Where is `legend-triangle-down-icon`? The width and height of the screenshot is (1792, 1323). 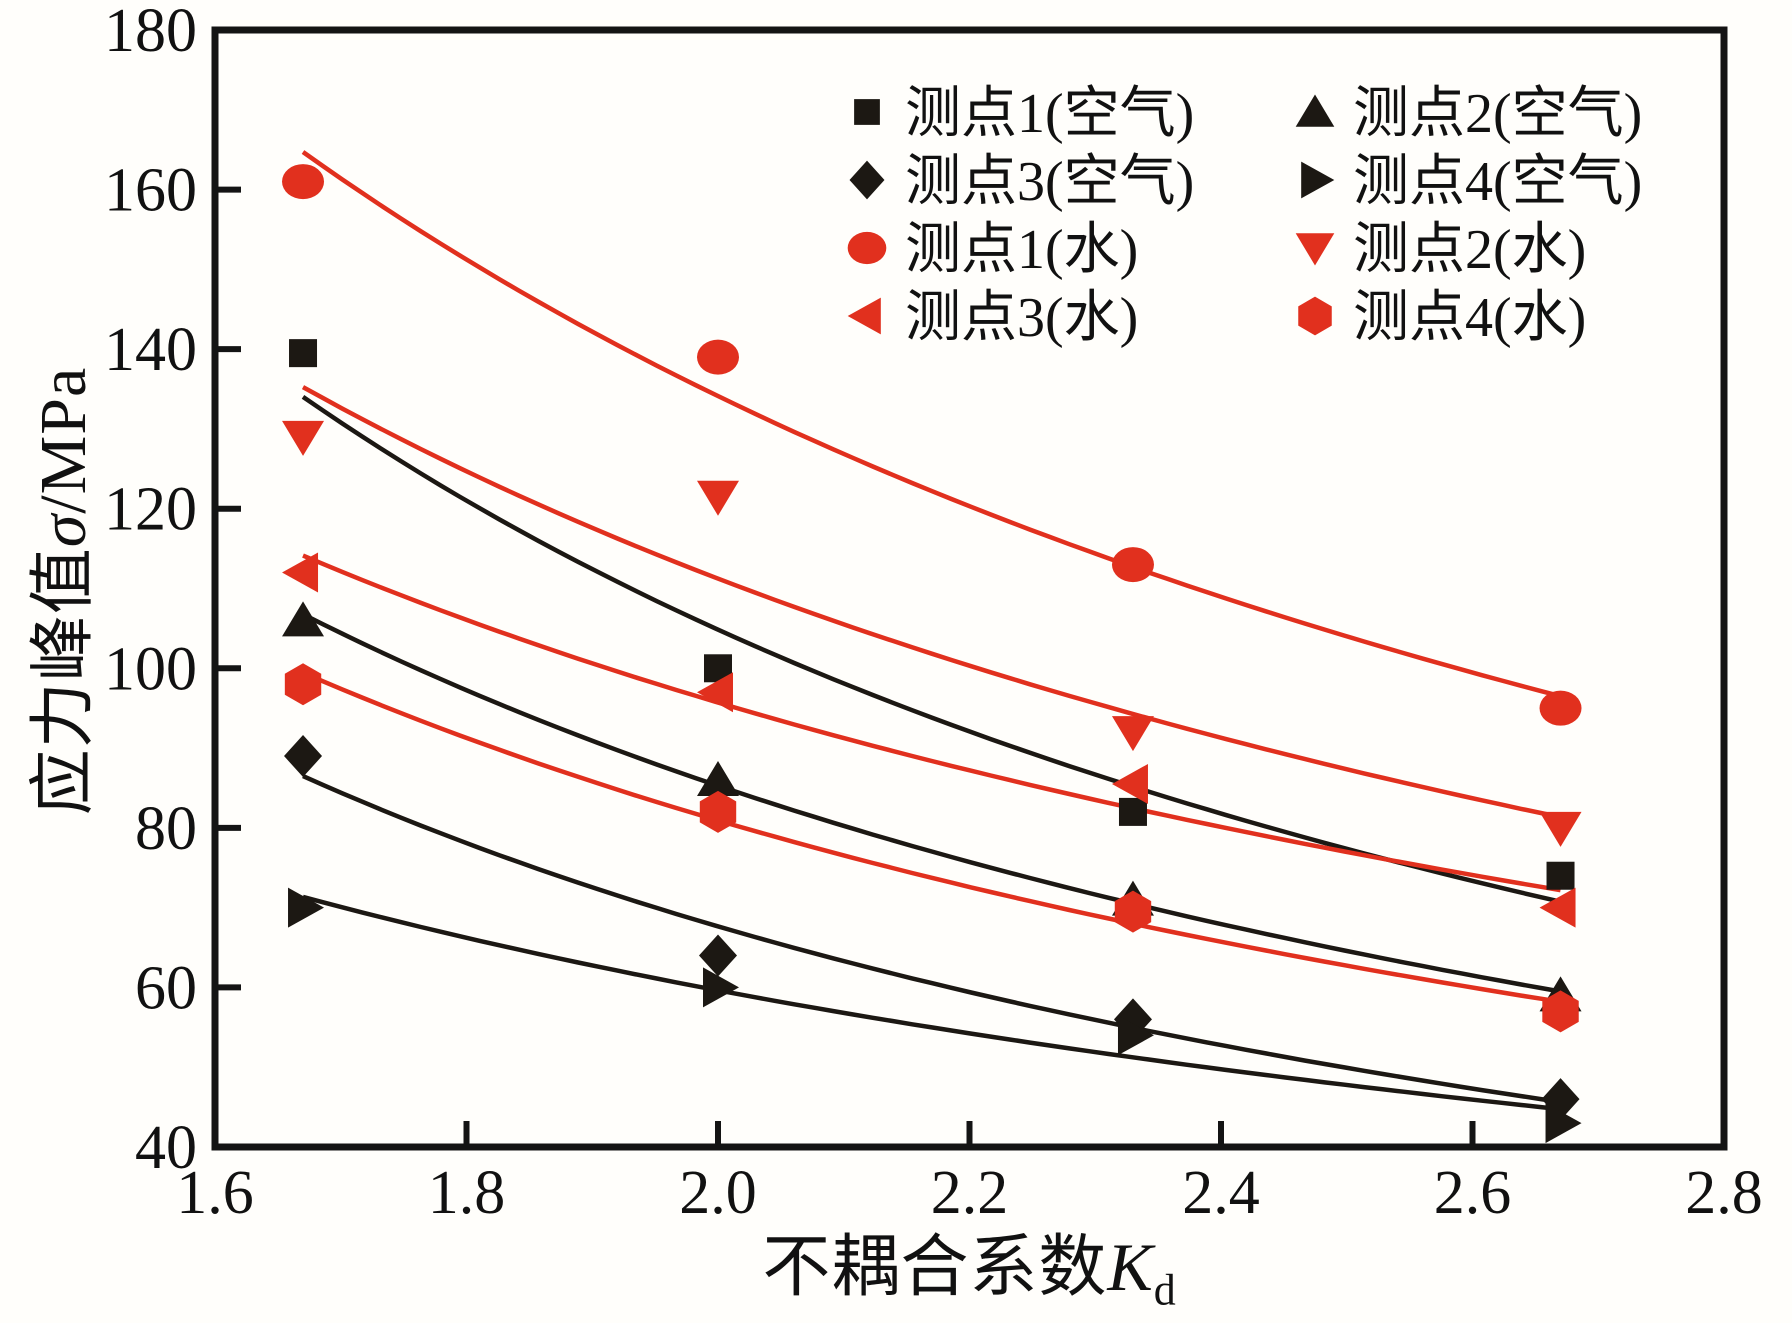 legend-triangle-down-icon is located at coordinates (1315, 249).